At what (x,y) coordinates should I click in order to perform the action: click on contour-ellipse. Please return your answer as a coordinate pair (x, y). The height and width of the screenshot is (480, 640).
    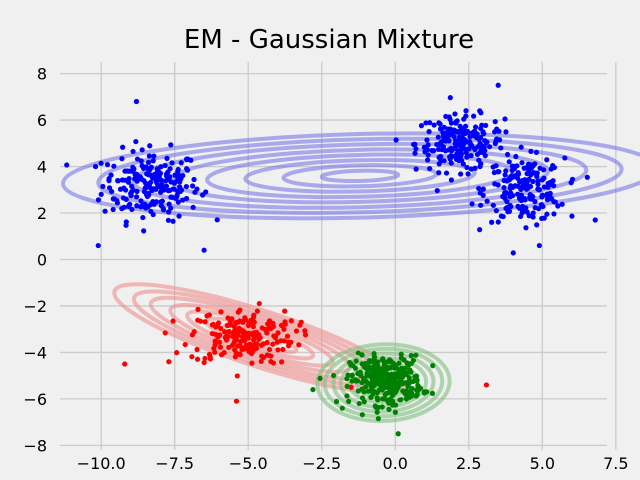
    Looking at the image, I should click on (360, 175).